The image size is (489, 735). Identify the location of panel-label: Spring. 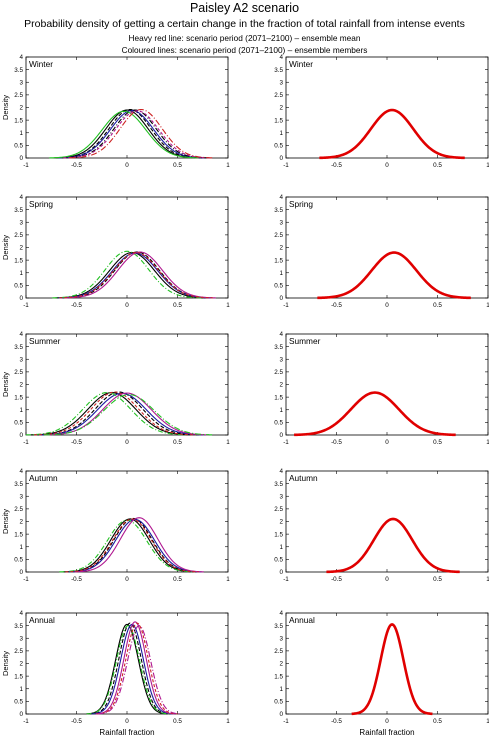
(301, 204).